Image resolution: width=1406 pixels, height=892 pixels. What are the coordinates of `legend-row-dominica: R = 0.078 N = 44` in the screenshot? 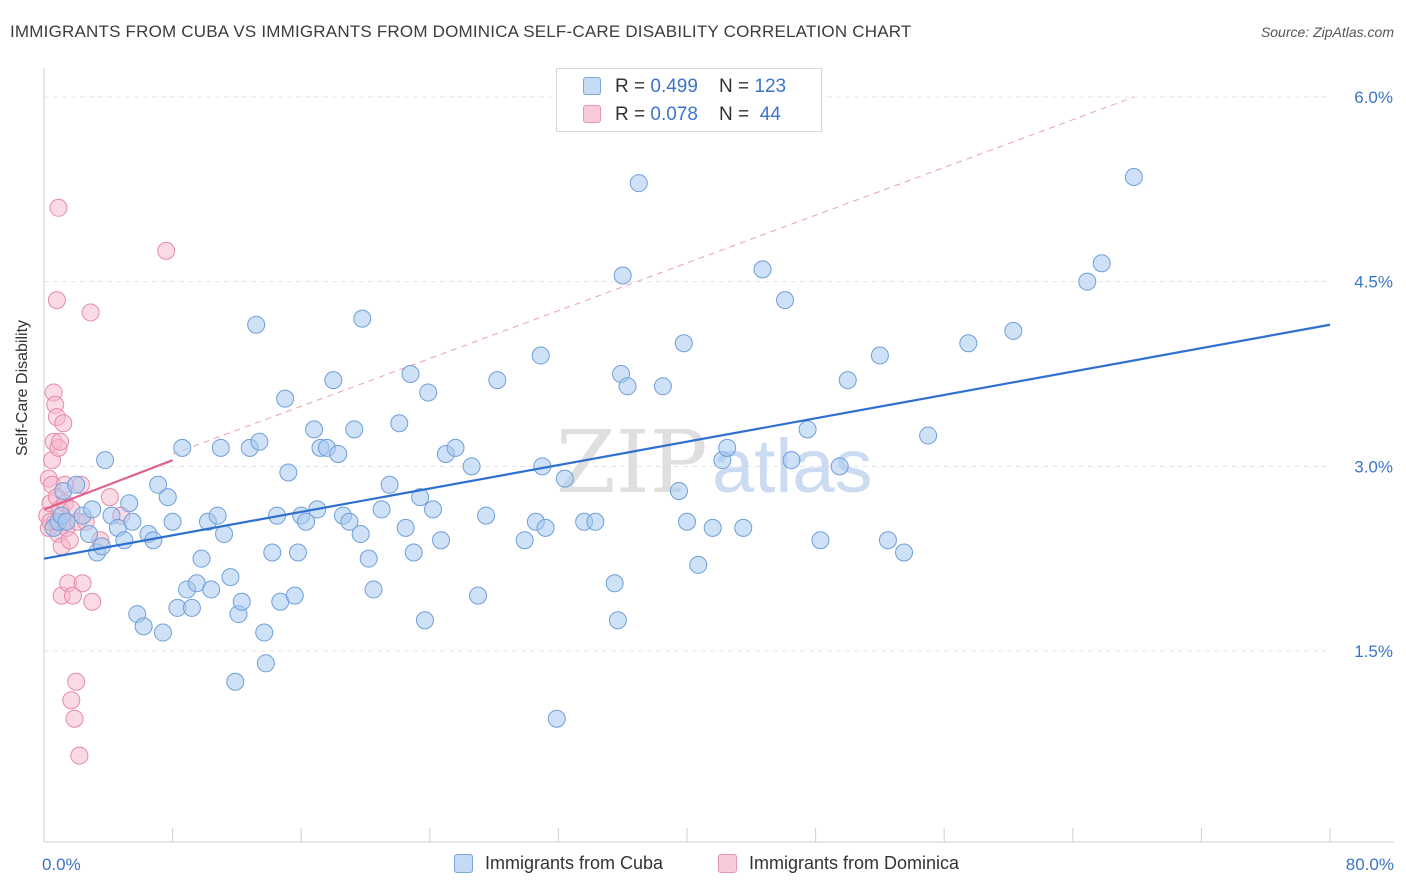 It's located at (689, 115).